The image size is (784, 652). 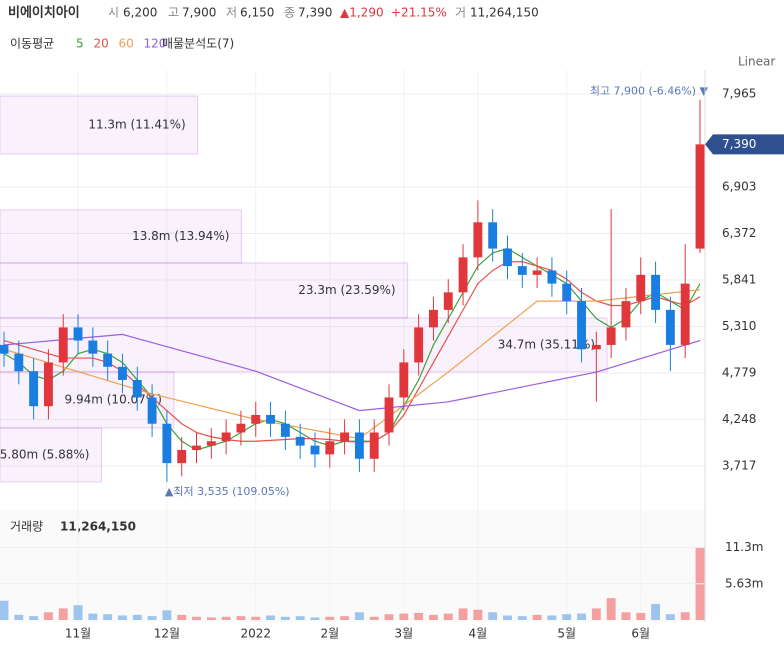 I want to click on profile-label: 13.8m (13.94%), so click(x=180, y=236).